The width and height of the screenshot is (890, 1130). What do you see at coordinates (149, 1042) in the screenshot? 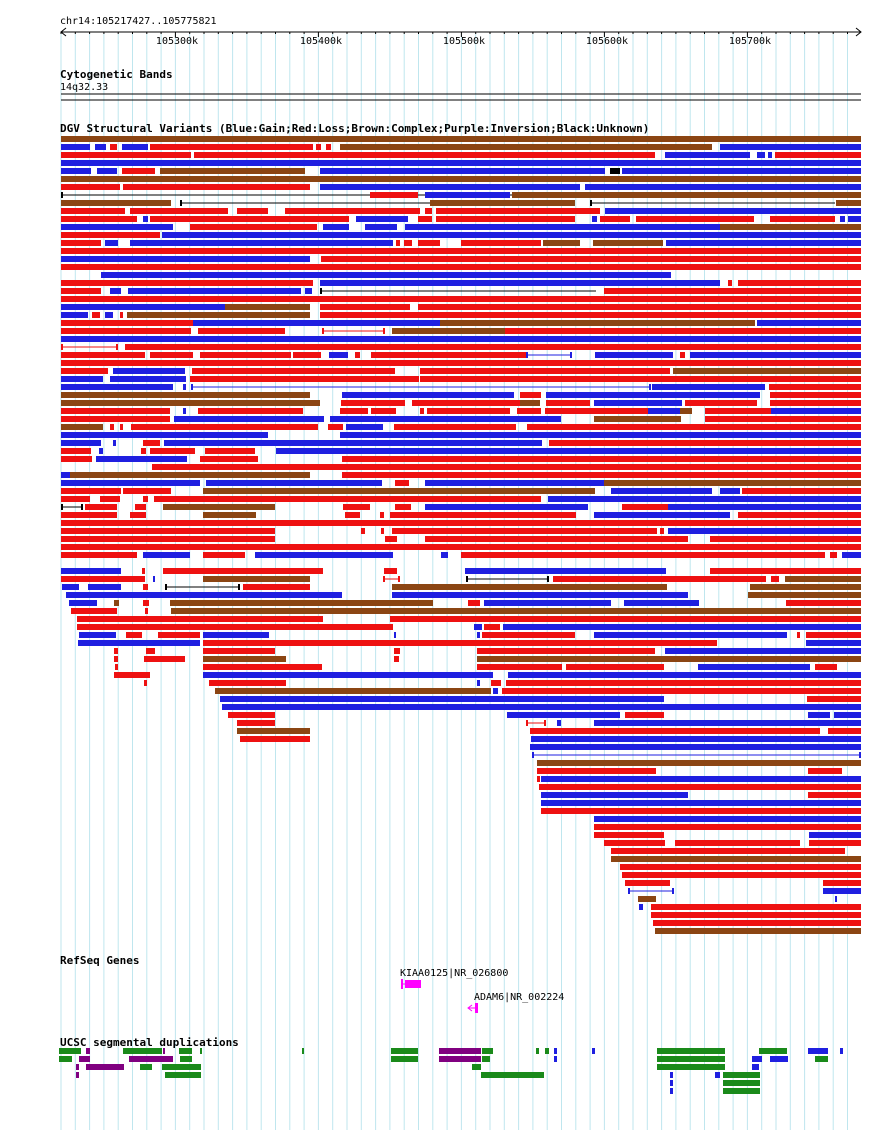
I see `segdup-track-title: UCSC segmental duplications` at bounding box center [149, 1042].